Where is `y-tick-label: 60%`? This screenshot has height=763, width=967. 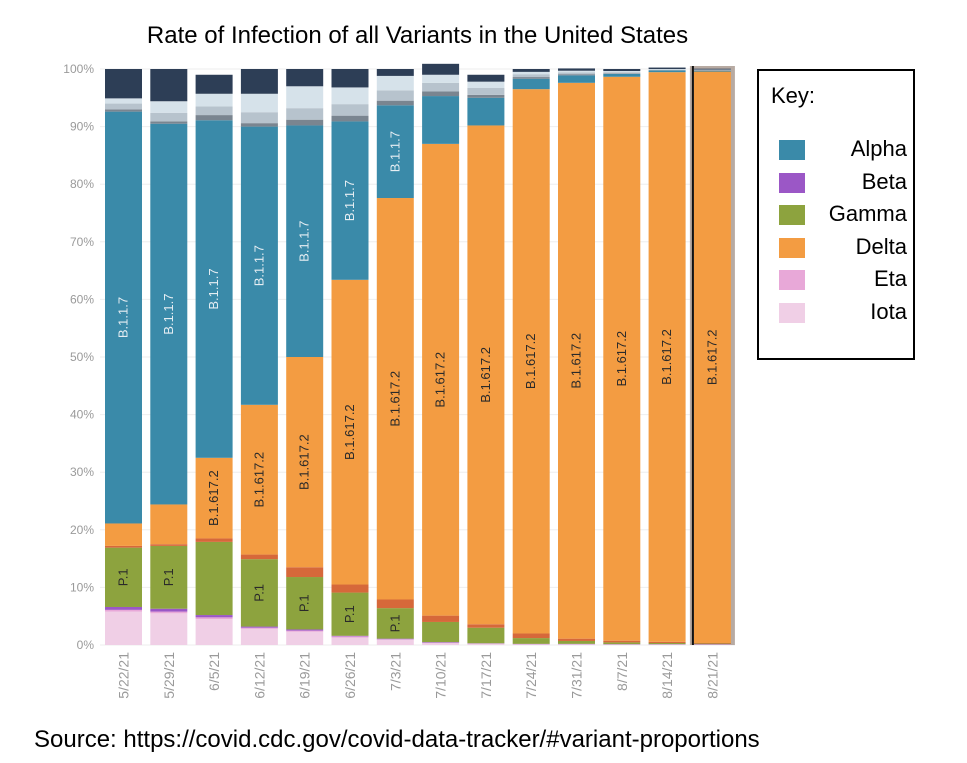 y-tick-label: 60% is located at coordinates (82, 299).